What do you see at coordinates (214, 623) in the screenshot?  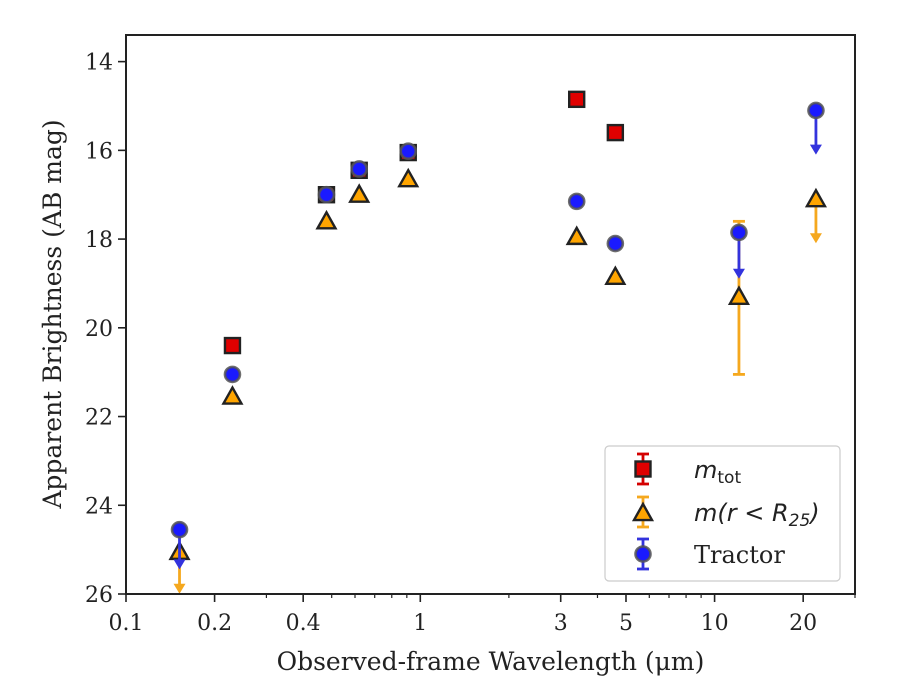 I see `x-tick-label: 0.2` at bounding box center [214, 623].